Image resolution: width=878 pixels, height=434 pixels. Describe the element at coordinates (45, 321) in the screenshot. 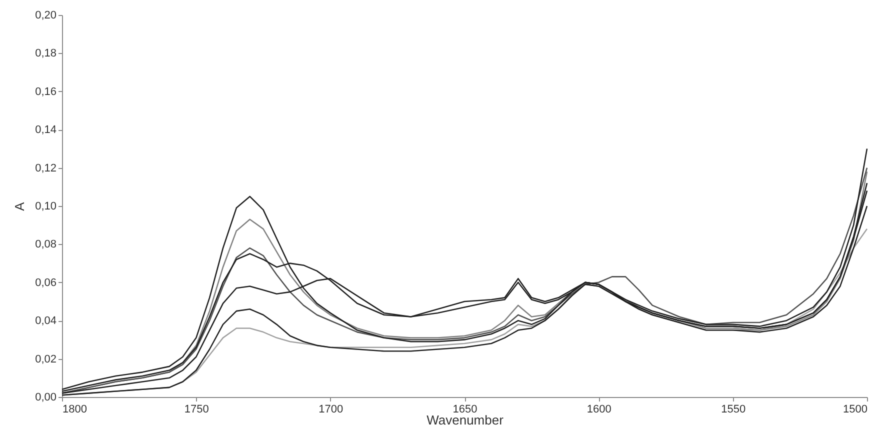

I see `y-tick-label: 0,04` at that location.